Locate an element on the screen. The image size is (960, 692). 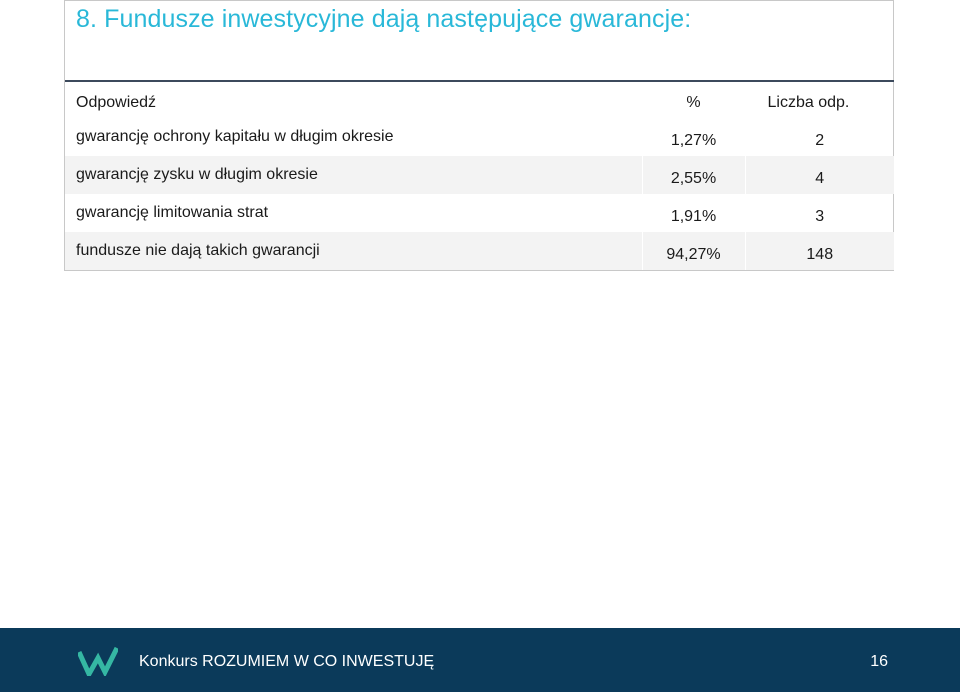
page-number: 16 is located at coordinates (879, 661).